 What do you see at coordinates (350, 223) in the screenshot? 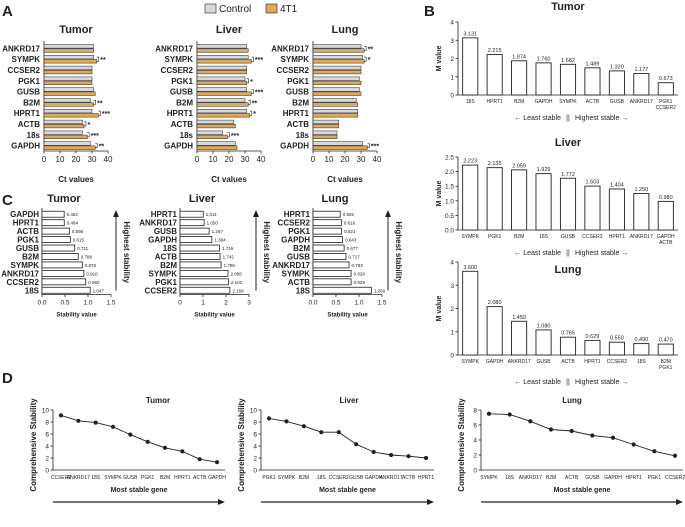
I see `stability-data-label: 0.616` at bounding box center [350, 223].